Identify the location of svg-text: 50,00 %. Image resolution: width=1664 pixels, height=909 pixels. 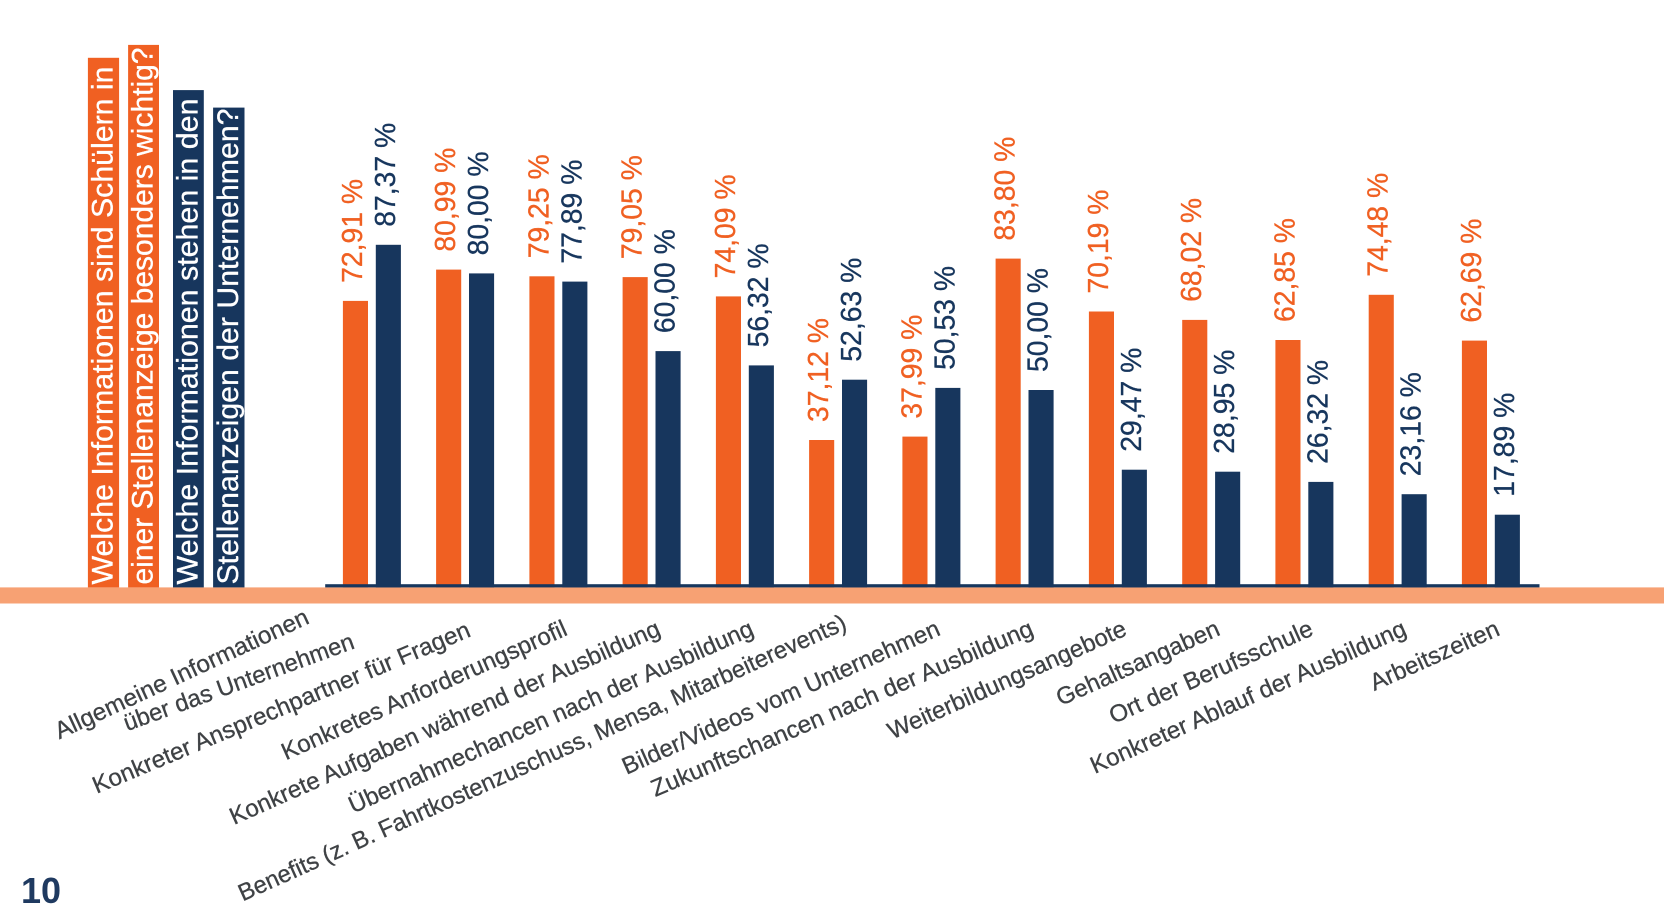
(1039, 320).